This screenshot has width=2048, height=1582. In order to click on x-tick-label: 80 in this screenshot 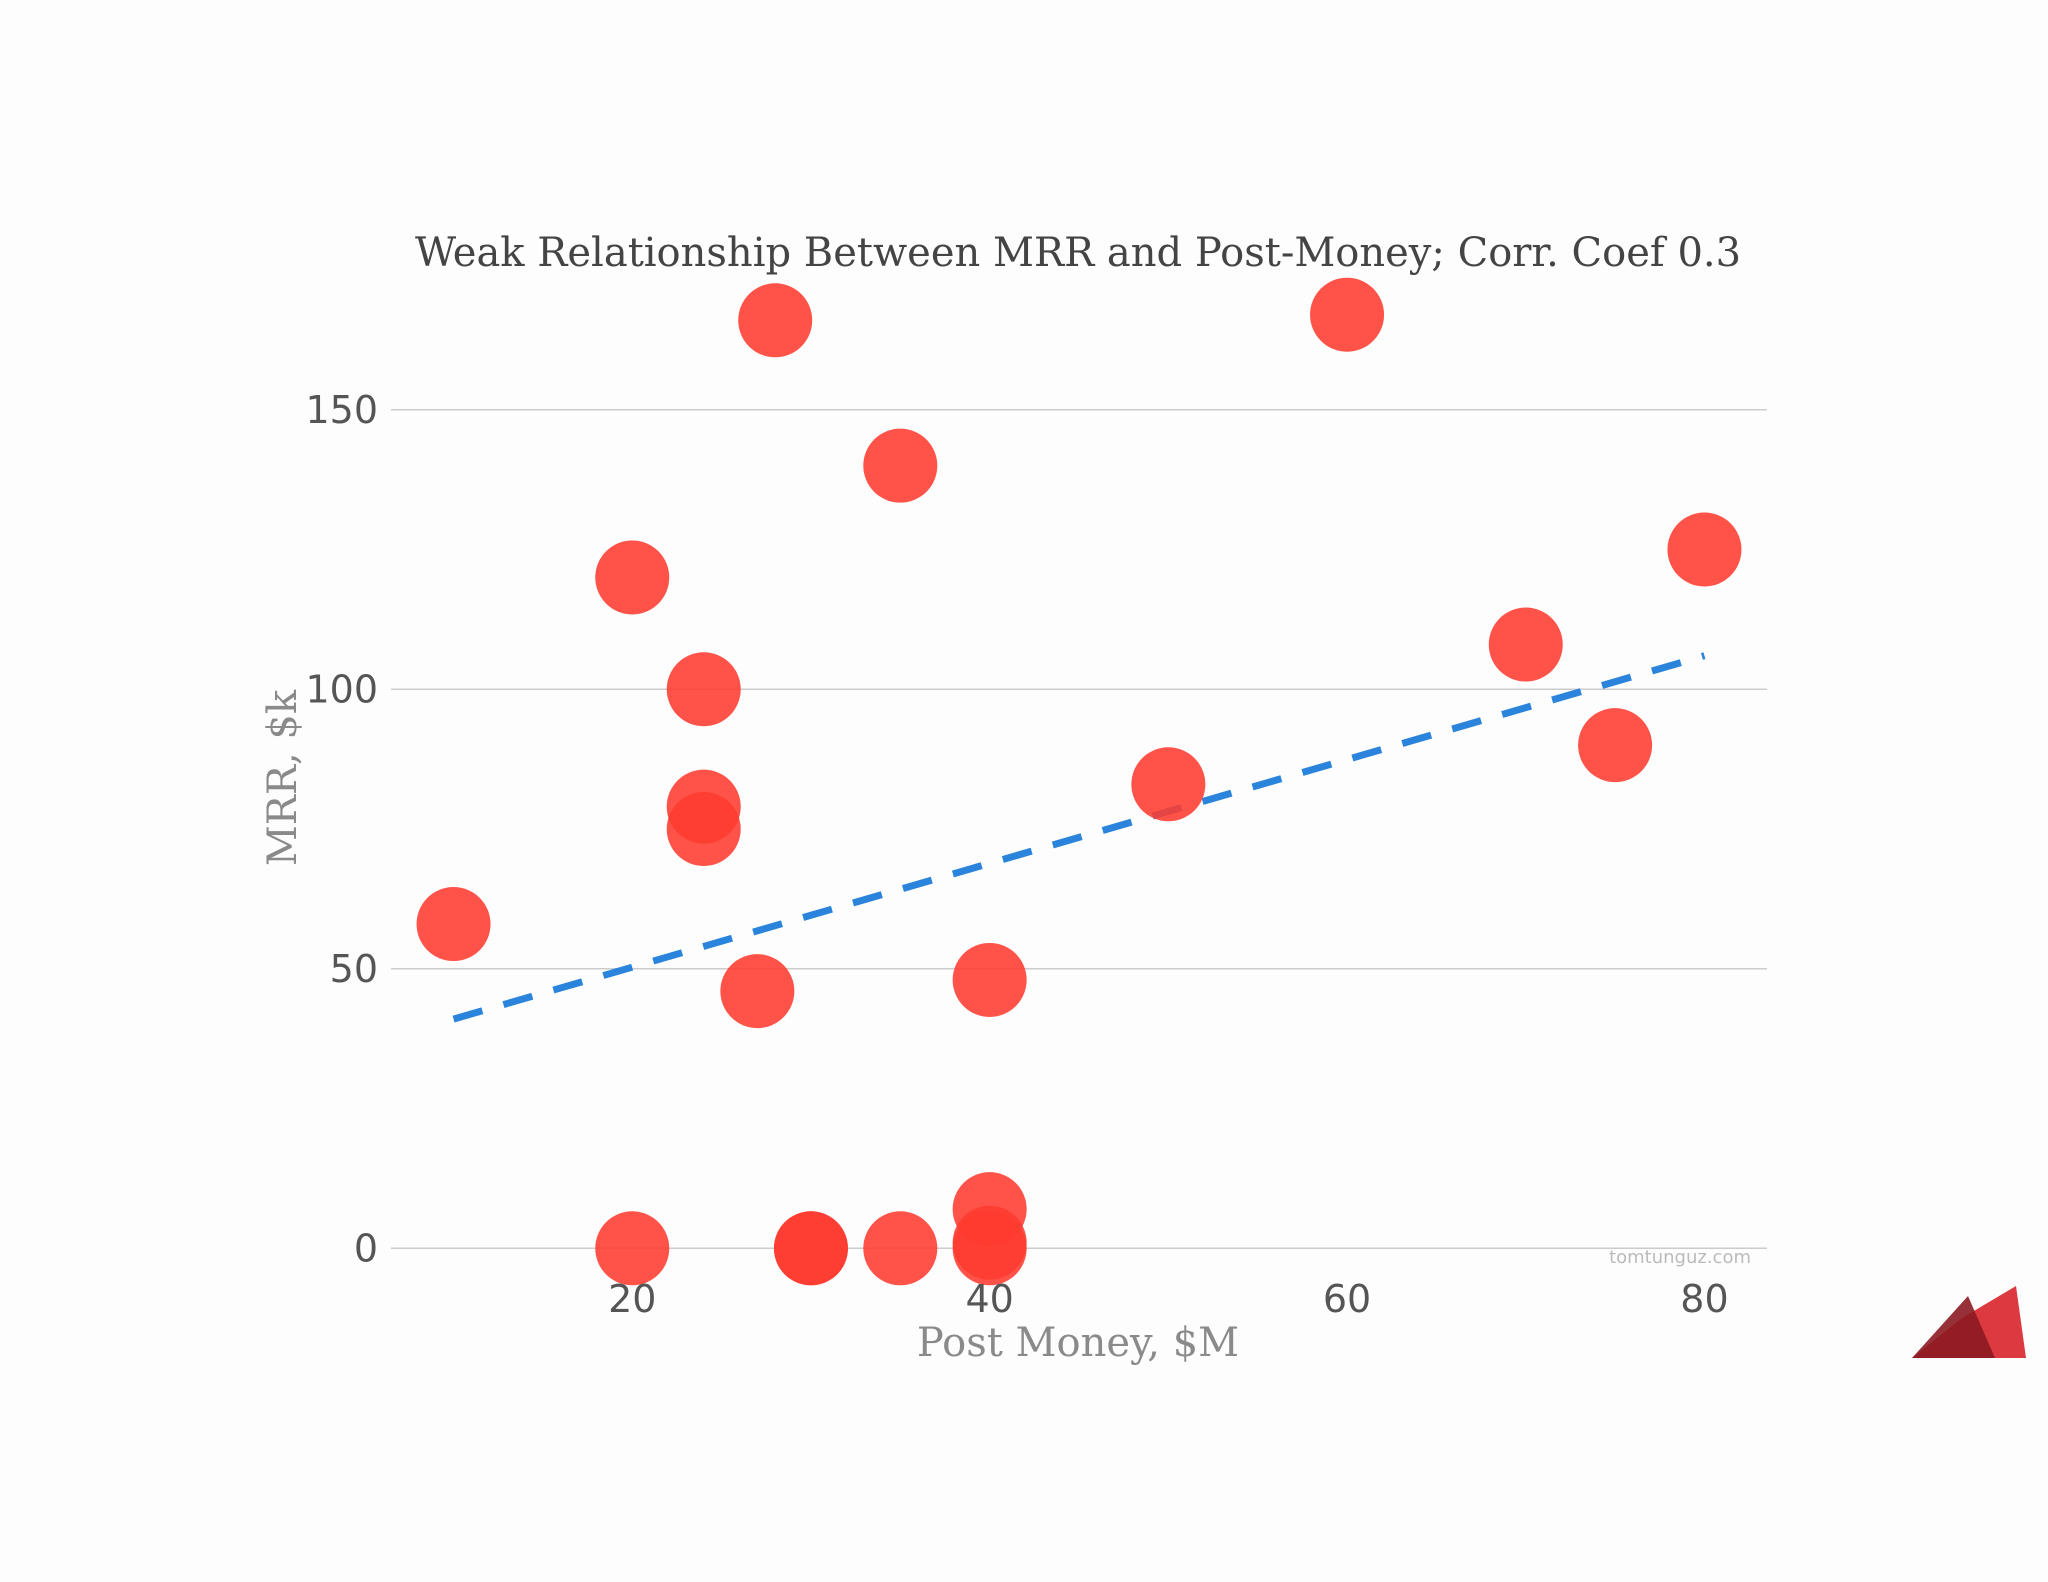, I will do `click(1704, 1299)`.